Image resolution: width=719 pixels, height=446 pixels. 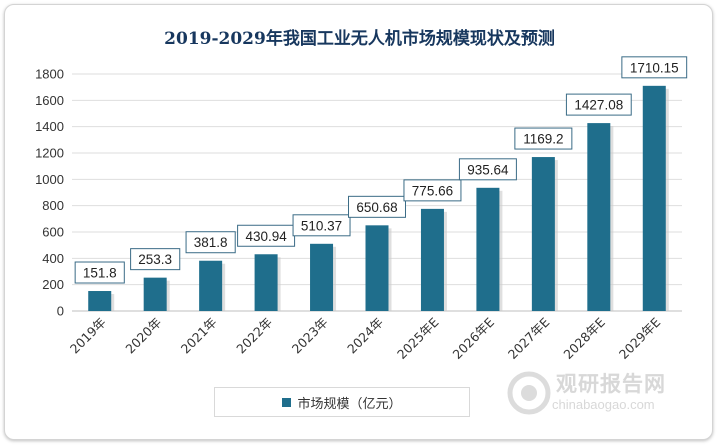 I want to click on chart-title: 2019-2029年我国工业无人机市场规模现状及预测, so click(x=359, y=39).